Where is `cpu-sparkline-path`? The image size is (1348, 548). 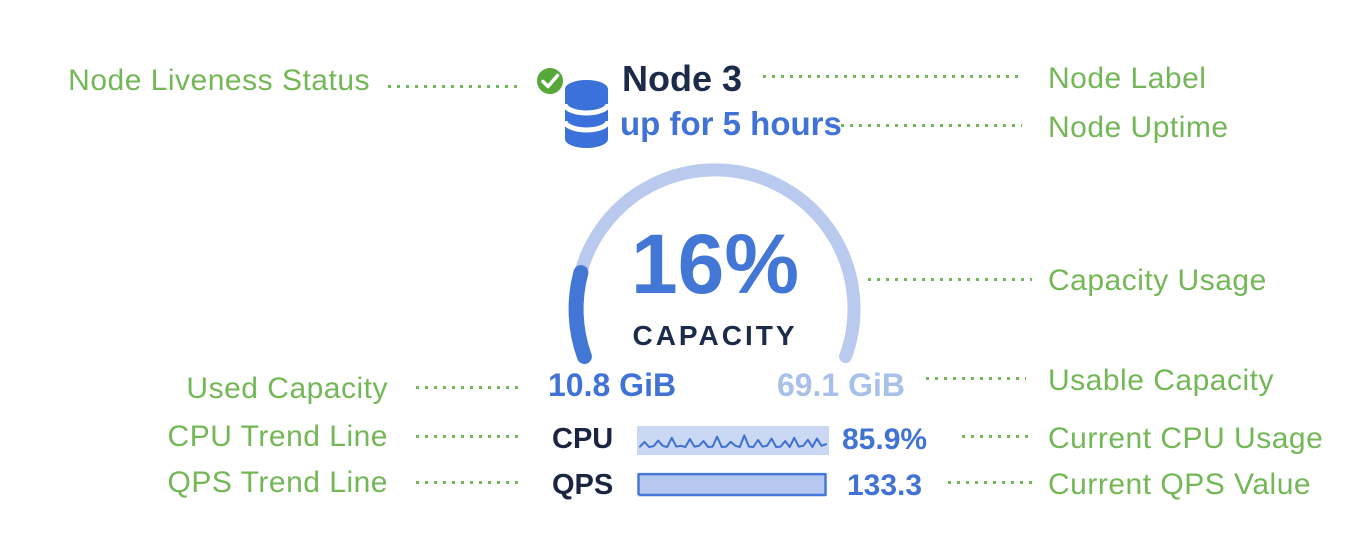
cpu-sparkline-path is located at coordinates (733, 441).